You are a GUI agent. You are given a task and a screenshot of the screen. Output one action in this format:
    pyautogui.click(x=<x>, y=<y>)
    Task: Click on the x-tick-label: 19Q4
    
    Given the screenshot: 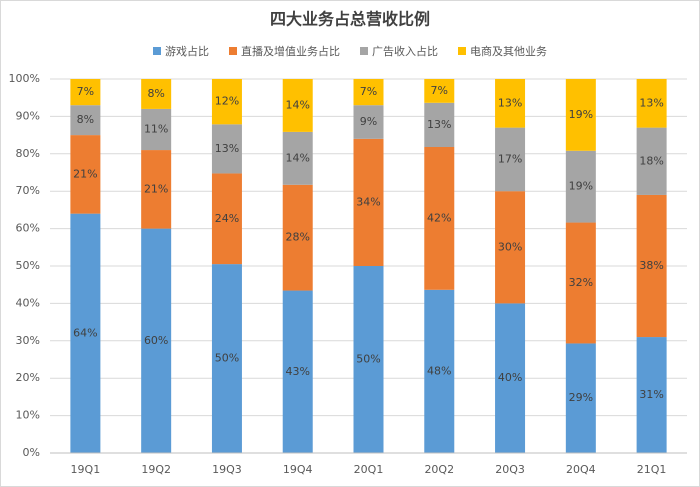 What is the action you would take?
    pyautogui.click(x=298, y=469)
    